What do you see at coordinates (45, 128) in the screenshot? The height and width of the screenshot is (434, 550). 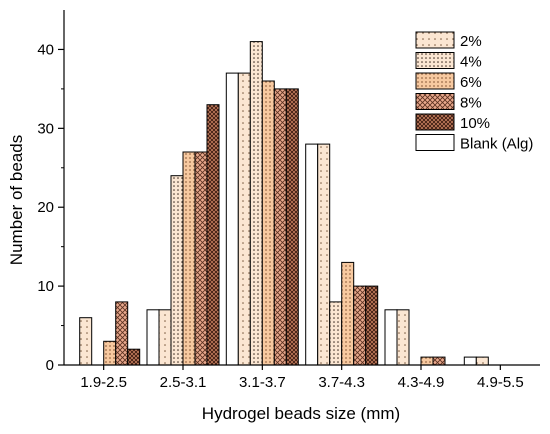 I see `y-tick-label: 30` at bounding box center [45, 128].